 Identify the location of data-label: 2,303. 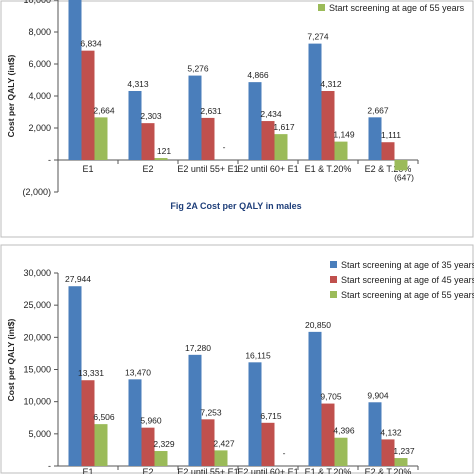
(151, 116).